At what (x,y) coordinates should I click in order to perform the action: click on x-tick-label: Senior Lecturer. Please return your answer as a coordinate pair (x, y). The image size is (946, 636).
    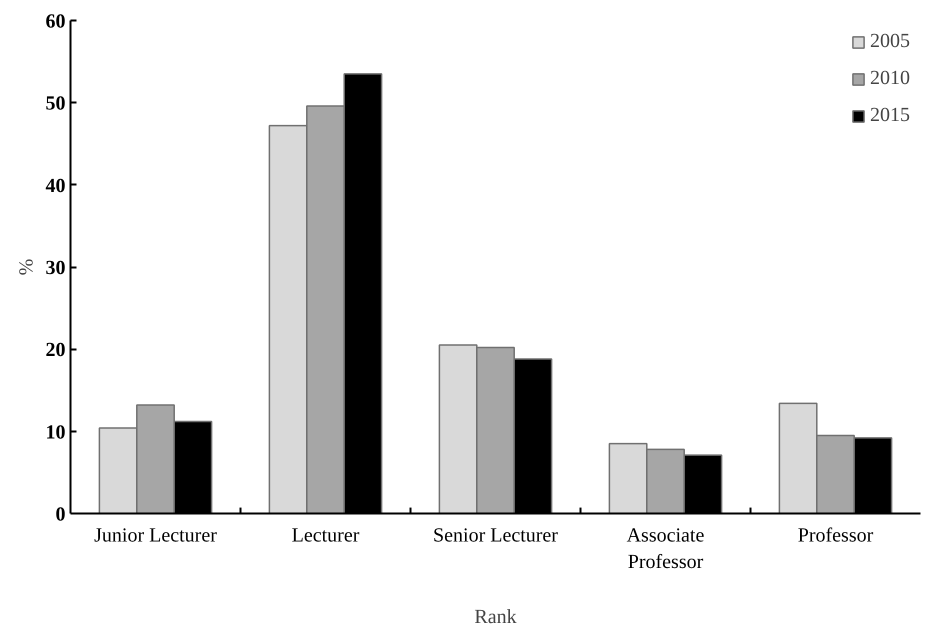
    Looking at the image, I should click on (495, 535).